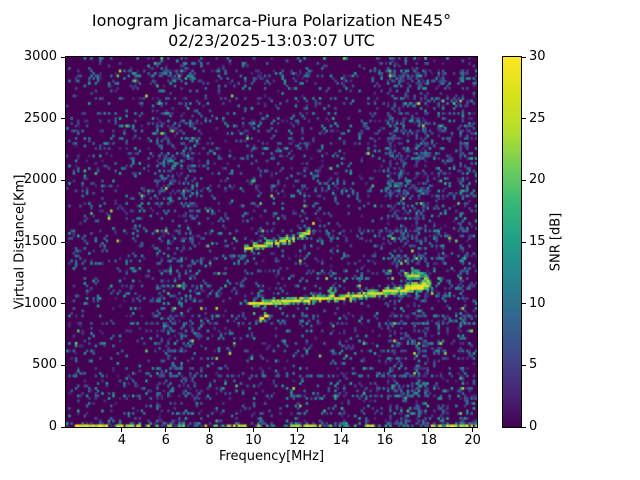 The width and height of the screenshot is (640, 480). Describe the element at coordinates (341, 440) in the screenshot. I see `x-tick-label: 14` at that location.